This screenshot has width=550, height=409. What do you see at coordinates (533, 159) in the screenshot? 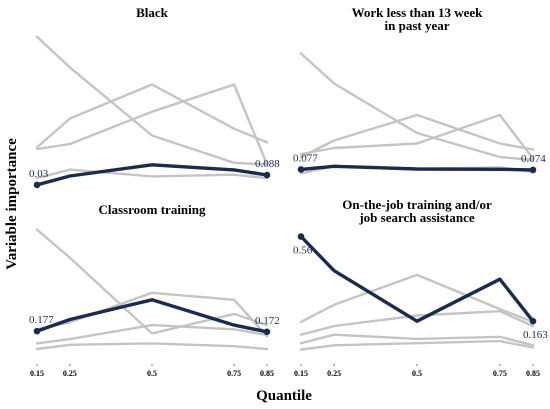
I see `data-label: 0.074` at bounding box center [533, 159].